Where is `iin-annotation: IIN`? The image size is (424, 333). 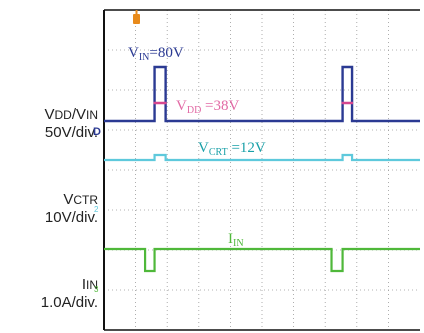
iin-annotation: IIN is located at coordinates (236, 240).